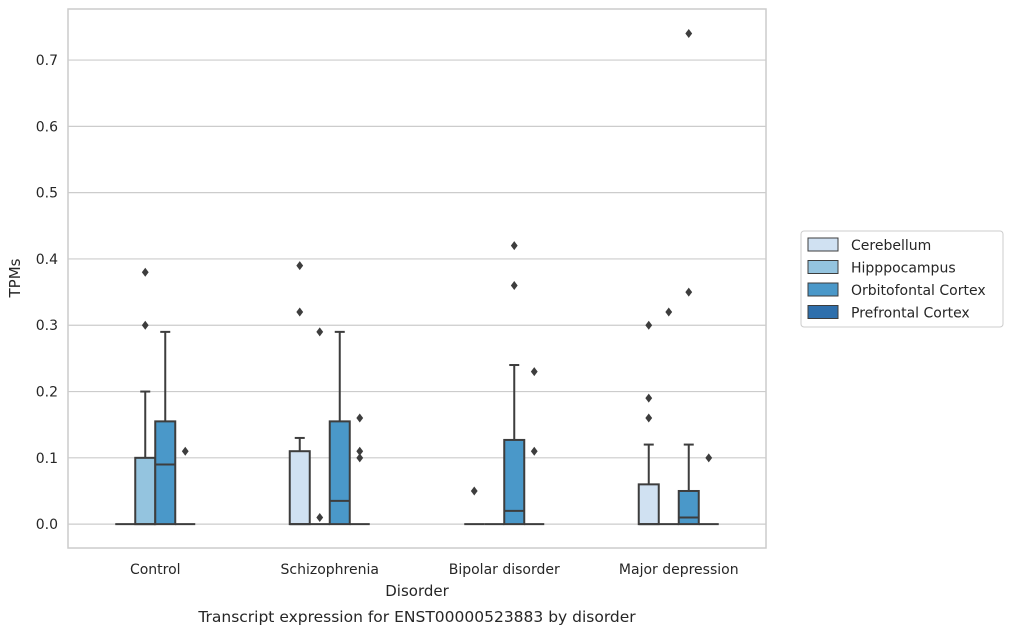 The height and width of the screenshot is (634, 1014). I want to click on x-tick-label: Major depression, so click(679, 570).